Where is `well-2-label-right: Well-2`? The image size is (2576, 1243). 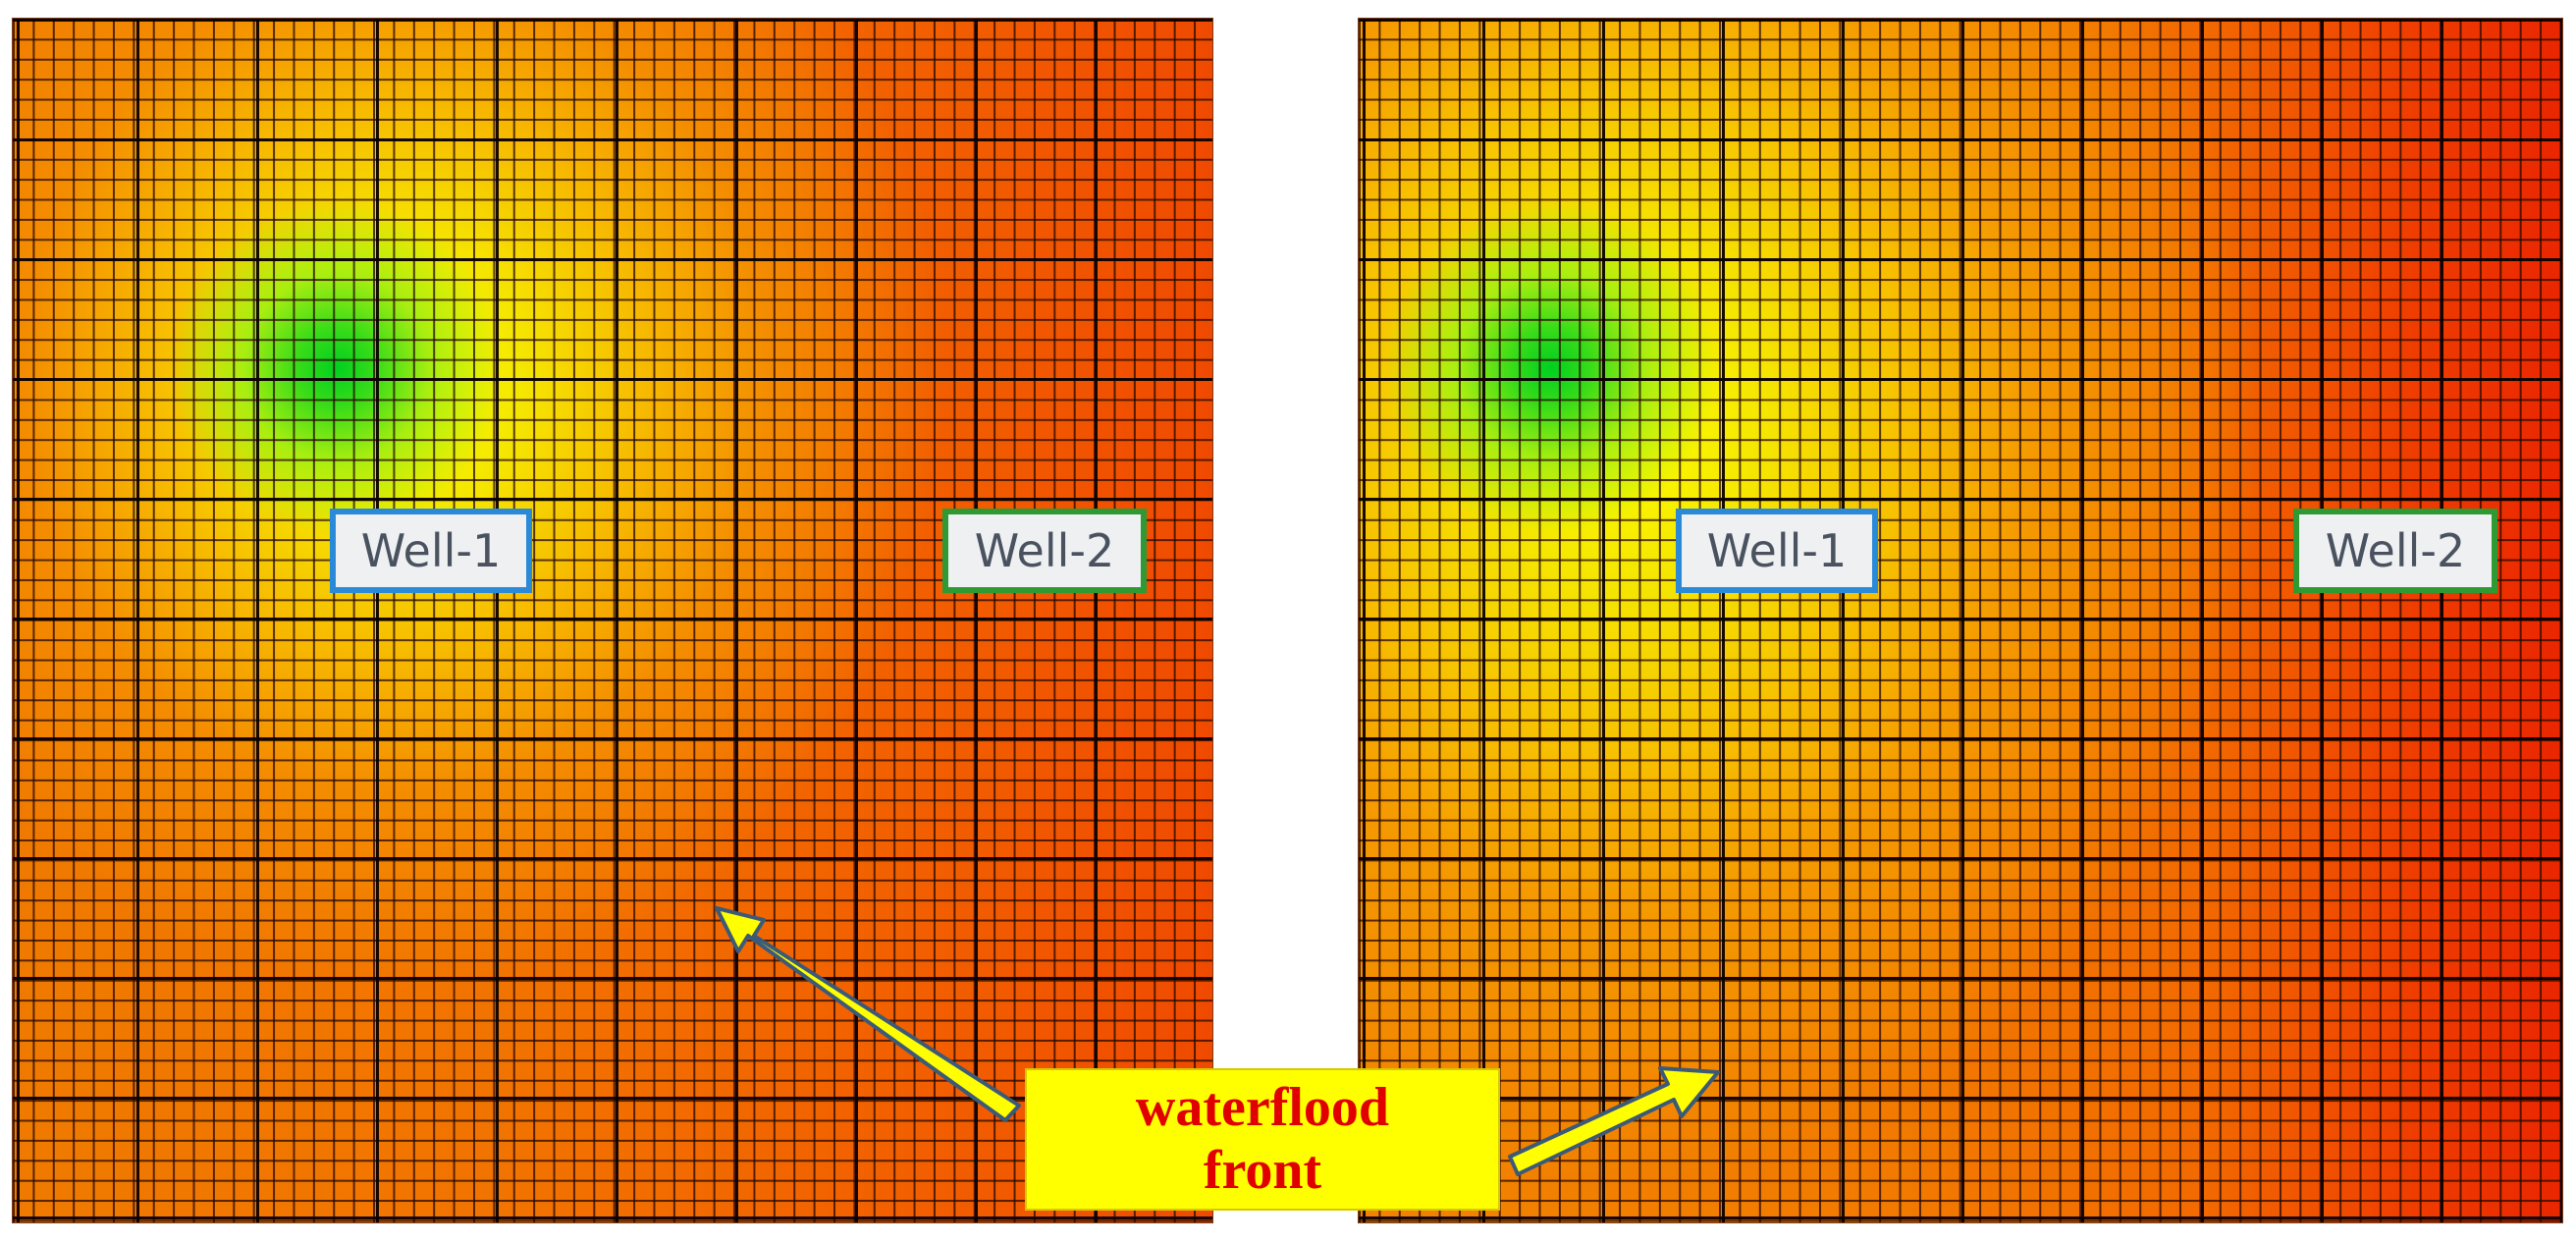 well-2-label-right: Well-2 is located at coordinates (2395, 551).